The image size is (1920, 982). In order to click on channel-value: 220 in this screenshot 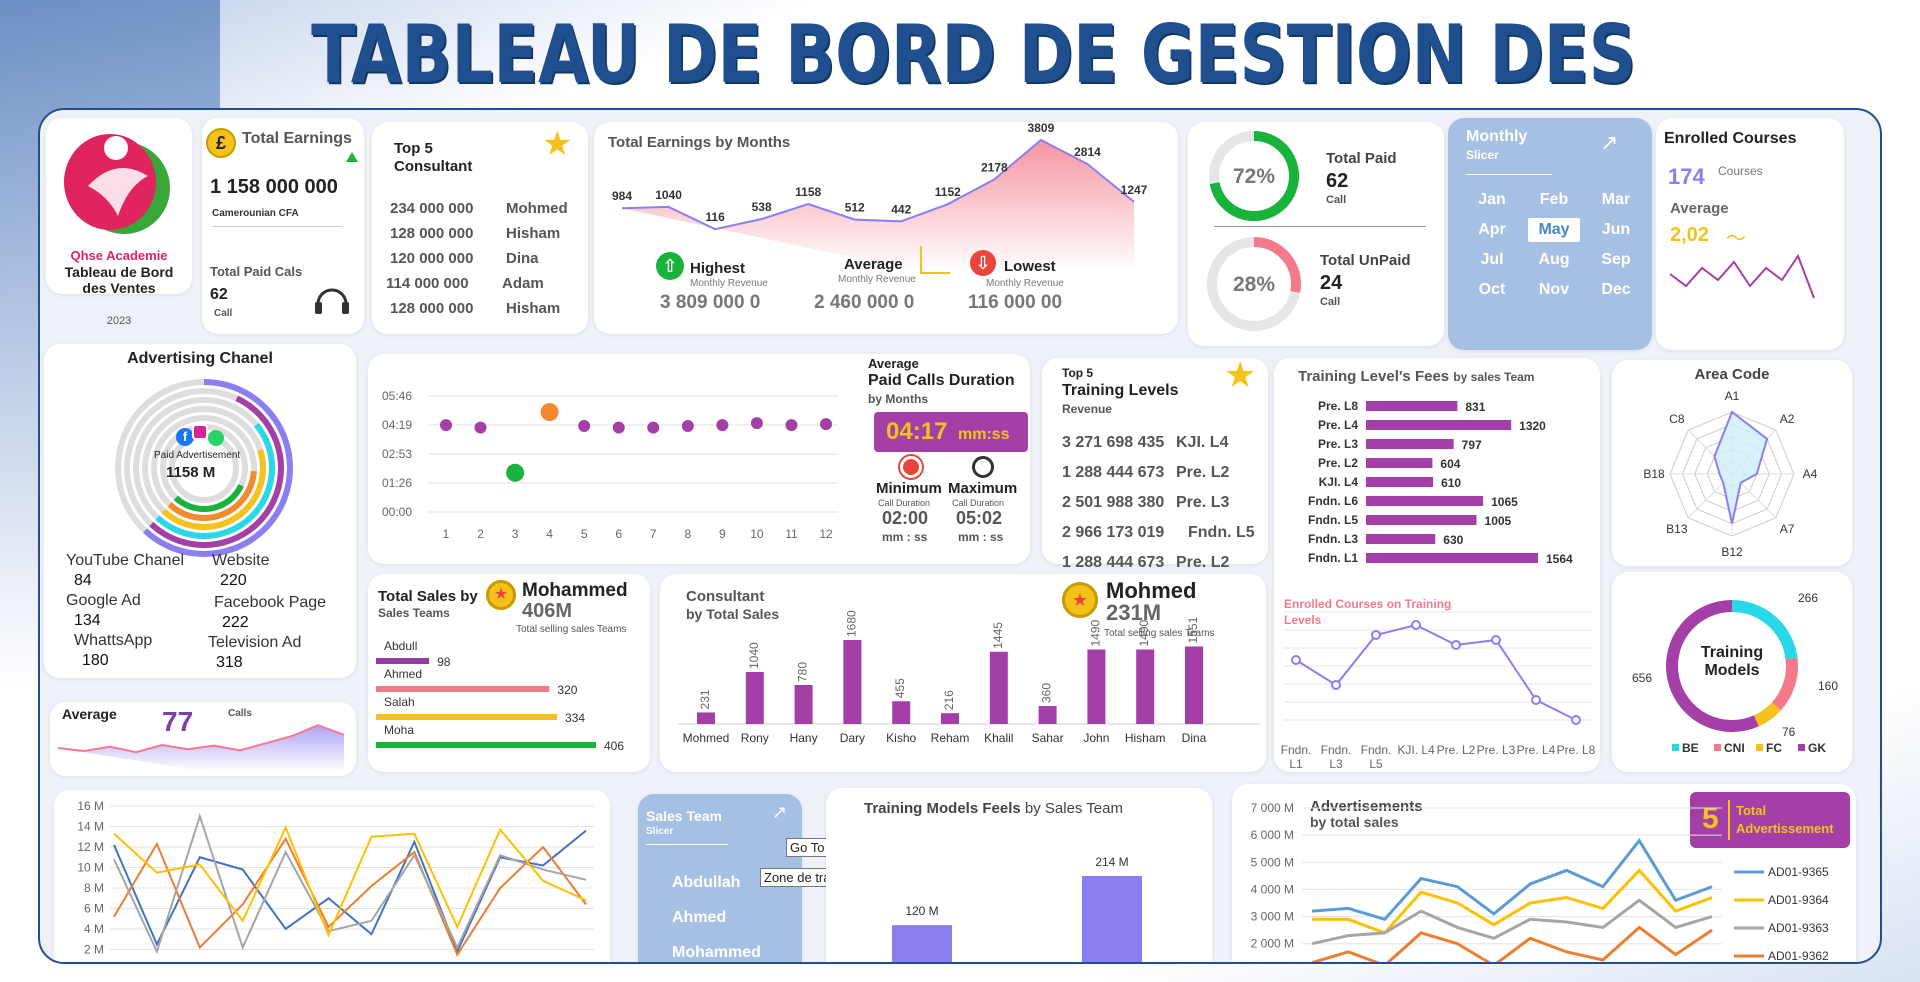, I will do `click(233, 580)`.